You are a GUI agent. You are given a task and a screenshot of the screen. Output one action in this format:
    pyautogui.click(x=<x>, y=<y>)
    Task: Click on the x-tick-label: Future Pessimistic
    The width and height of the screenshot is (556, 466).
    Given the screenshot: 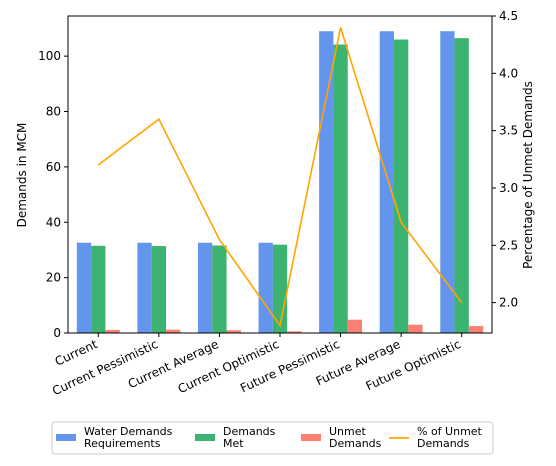 What is the action you would take?
    pyautogui.click(x=290, y=366)
    